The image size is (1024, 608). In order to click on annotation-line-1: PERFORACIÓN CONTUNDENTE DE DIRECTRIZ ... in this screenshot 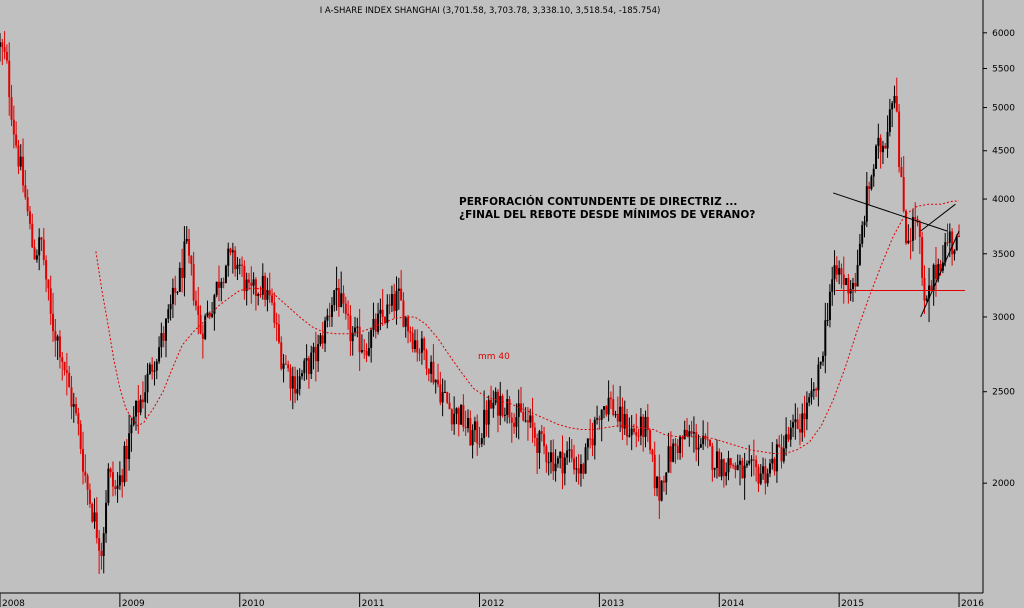, I will do `click(598, 201)`.